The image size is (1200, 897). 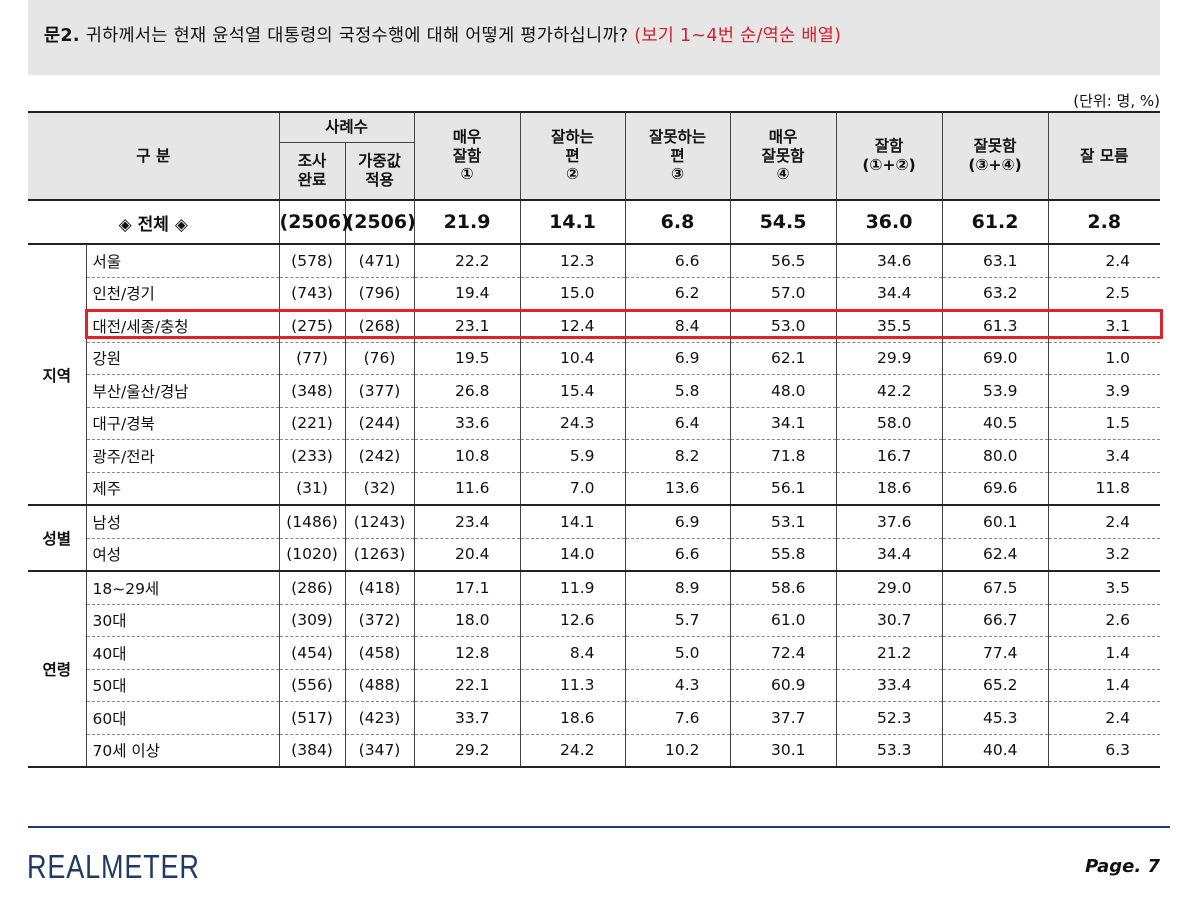 I want to click on percent-cell: 63.2, so click(x=995, y=293).